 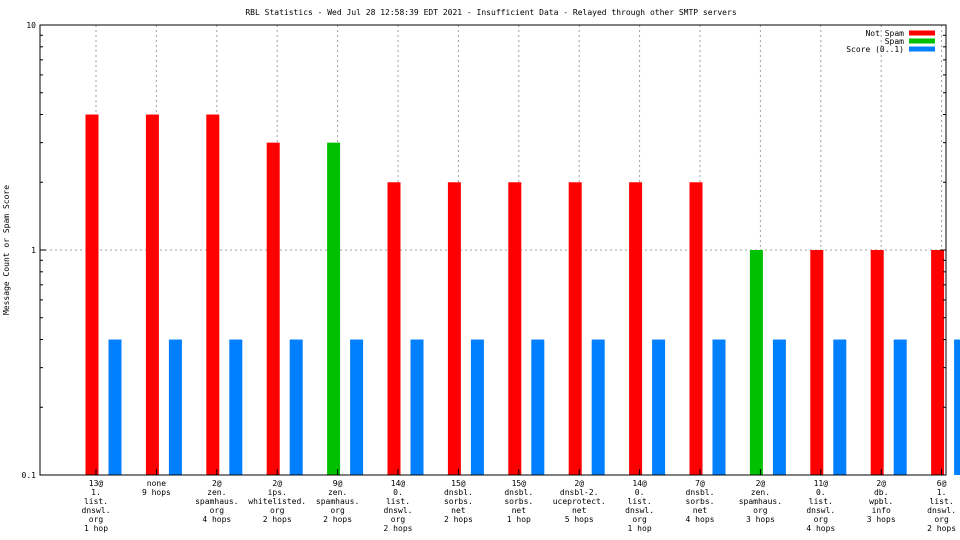 I want to click on x-tick-label: none, so click(x=156, y=483).